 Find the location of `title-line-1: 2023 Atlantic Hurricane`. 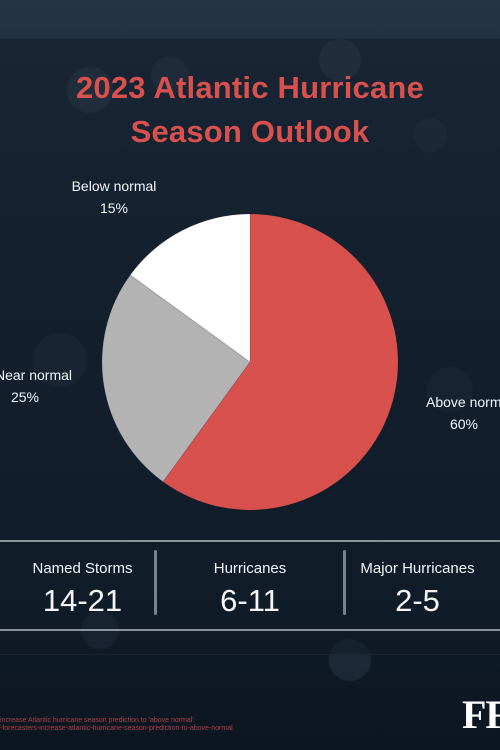

title-line-1: 2023 Atlantic Hurricane is located at coordinates (250, 87).